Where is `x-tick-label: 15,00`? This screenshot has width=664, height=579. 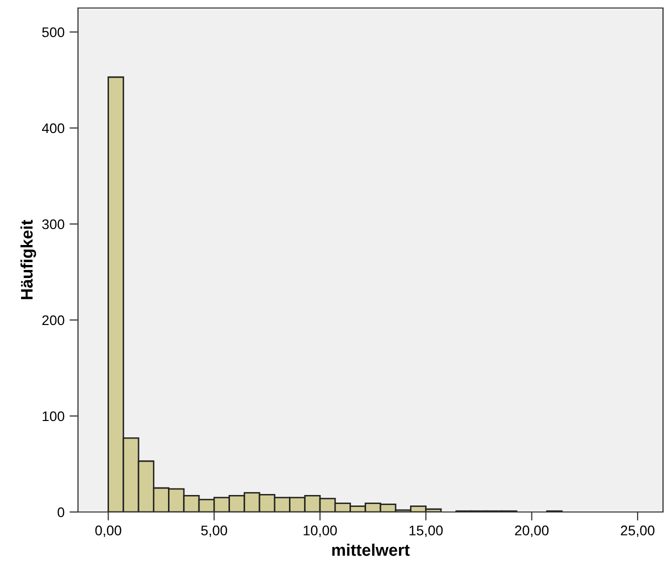
x-tick-label: 15,00 is located at coordinates (426, 532).